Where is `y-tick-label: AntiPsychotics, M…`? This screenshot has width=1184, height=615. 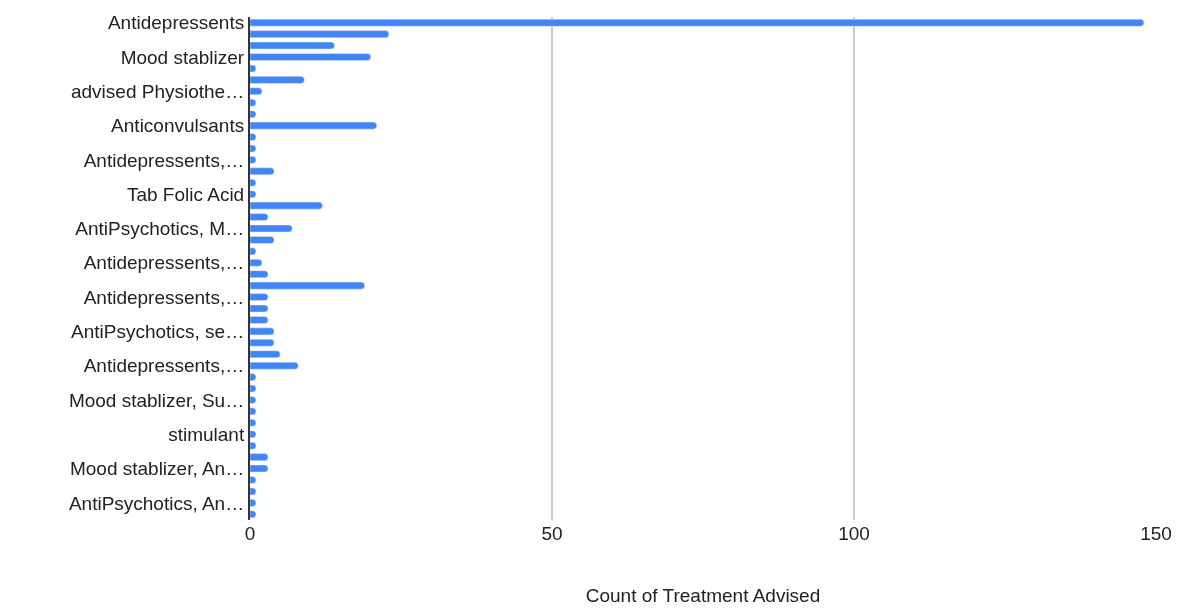 y-tick-label: AntiPsychotics, M… is located at coordinates (160, 229).